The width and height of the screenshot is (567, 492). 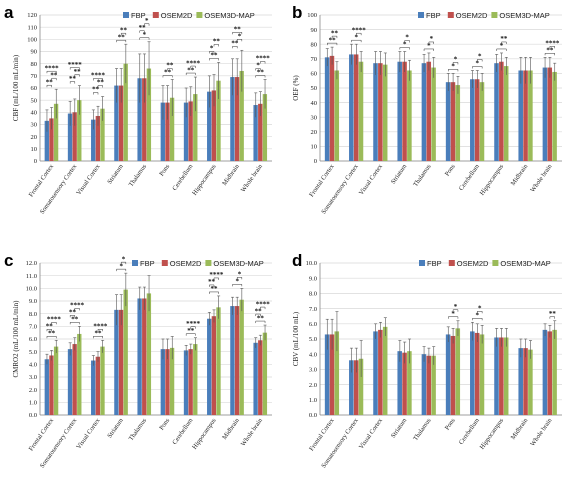 I want to click on category-label: Visual Cortex, so click(x=371, y=180).